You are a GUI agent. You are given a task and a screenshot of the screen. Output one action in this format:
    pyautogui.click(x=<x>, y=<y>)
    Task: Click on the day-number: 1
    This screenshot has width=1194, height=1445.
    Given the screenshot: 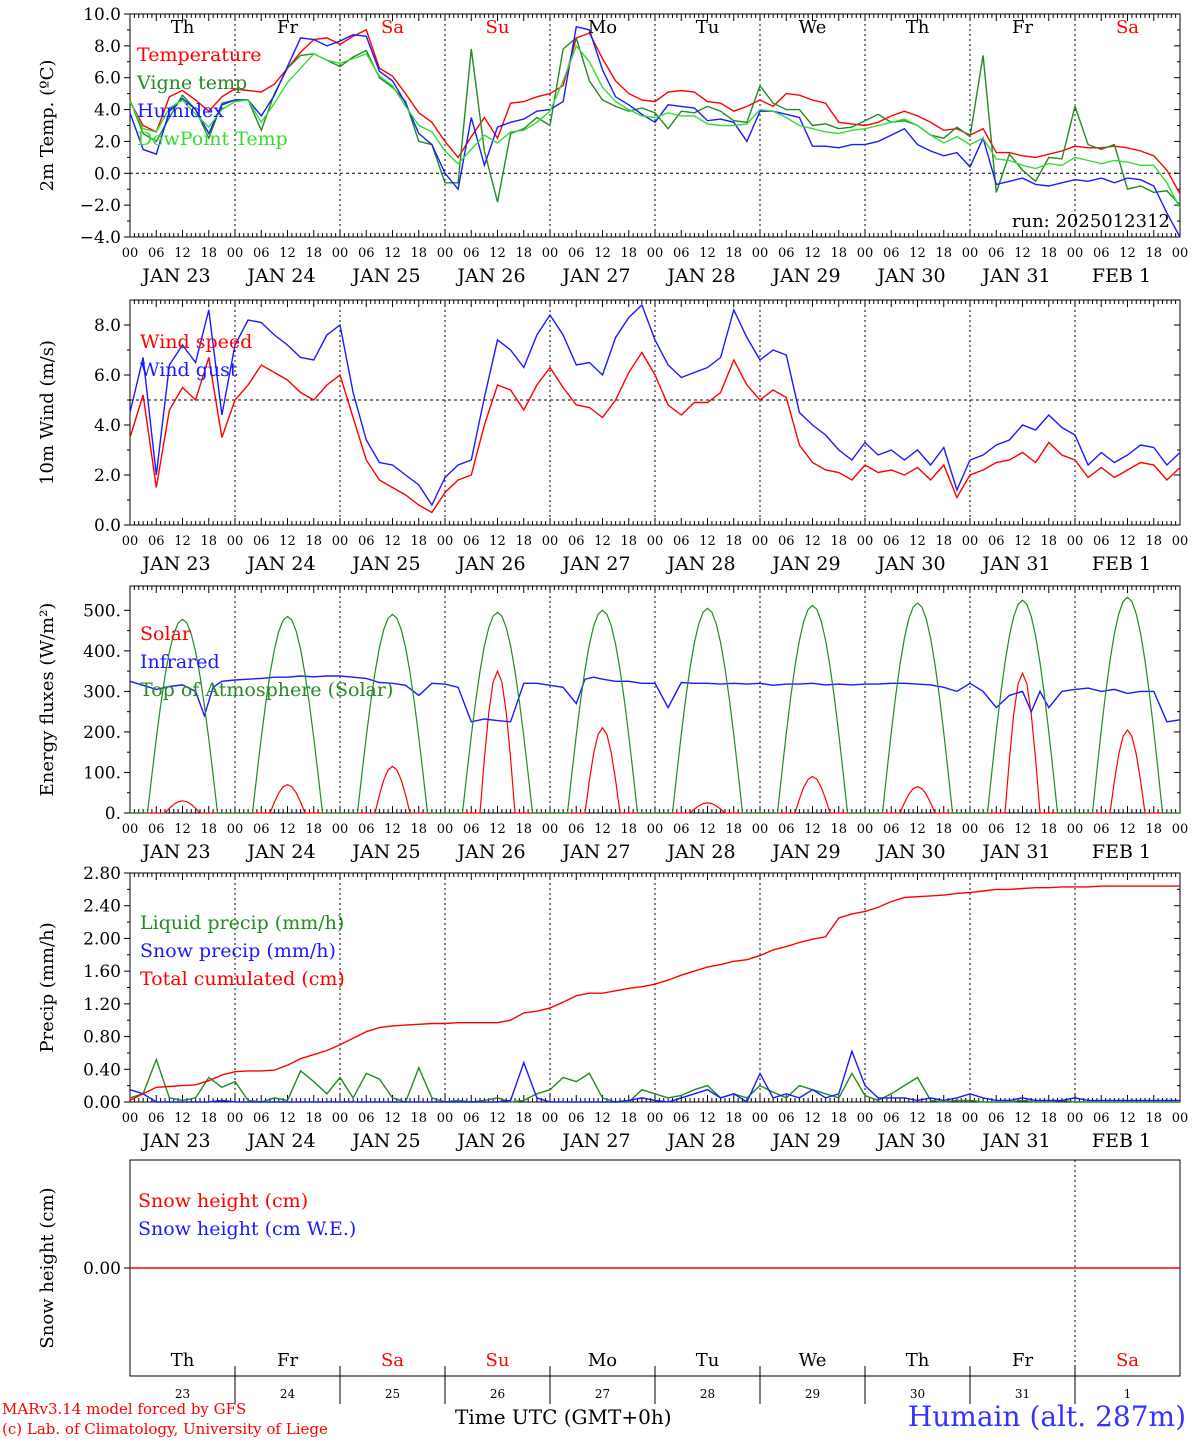 What is the action you would take?
    pyautogui.click(x=1128, y=1394)
    